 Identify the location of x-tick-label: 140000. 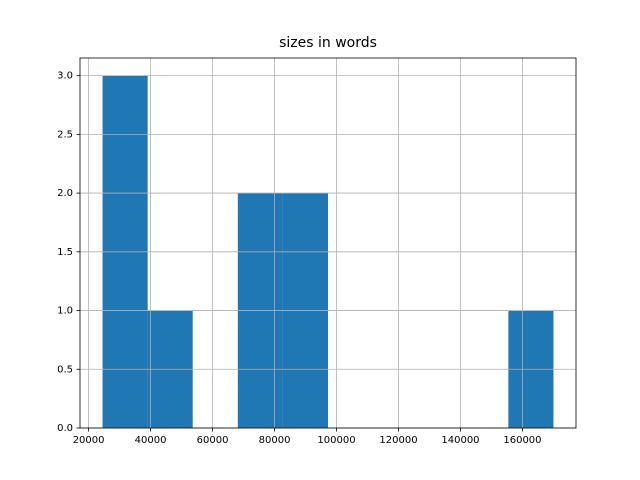
(460, 440).